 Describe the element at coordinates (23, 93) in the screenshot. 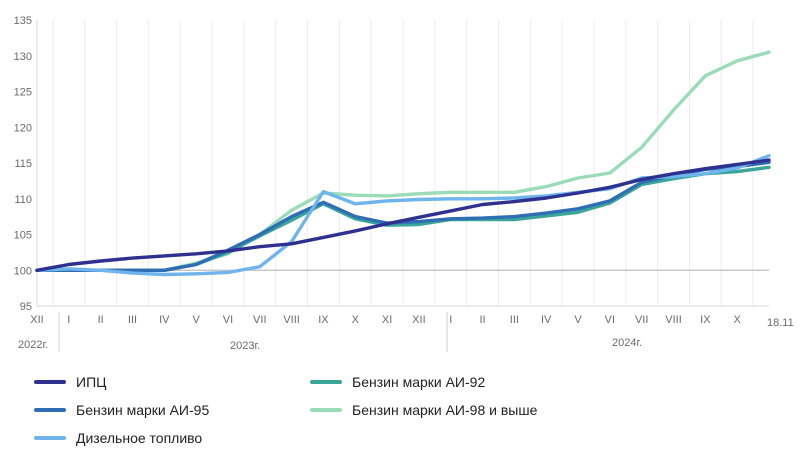

I see `y-tick-label: 125` at that location.